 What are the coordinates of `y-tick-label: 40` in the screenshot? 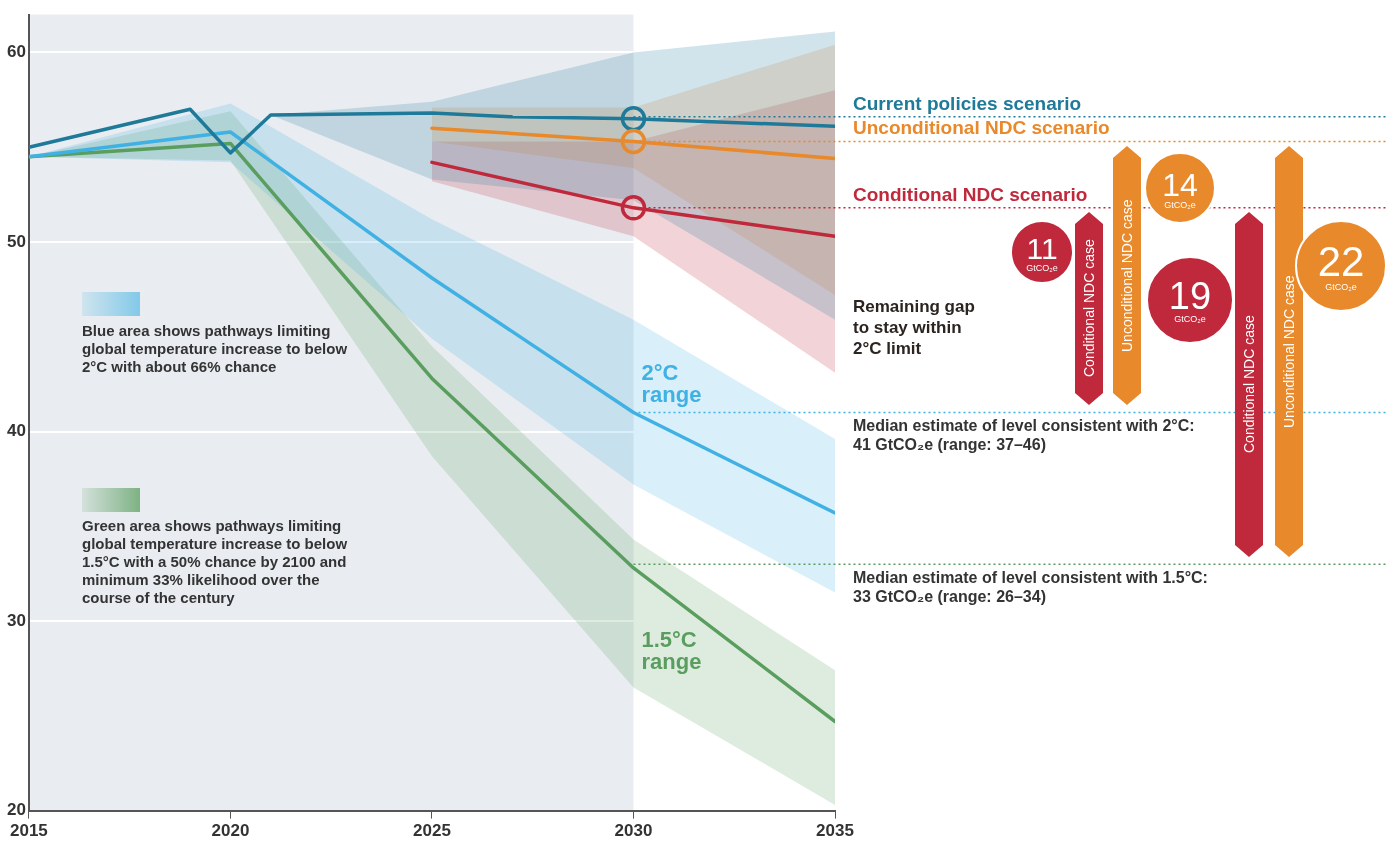 It's located at (16, 431).